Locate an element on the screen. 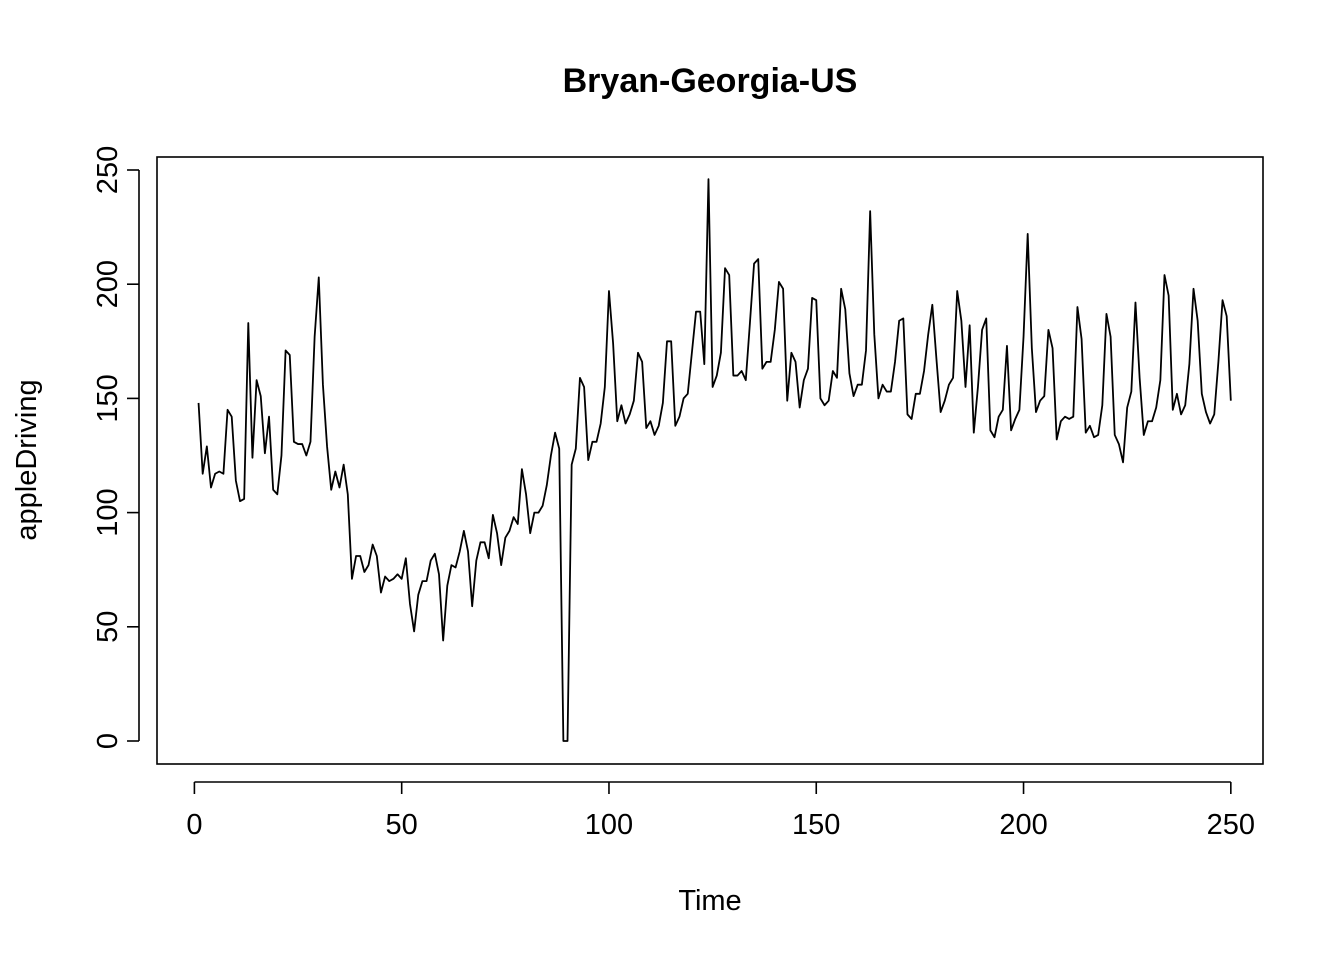 The image size is (1344, 960). x-tick-label: 200 is located at coordinates (1023, 825).